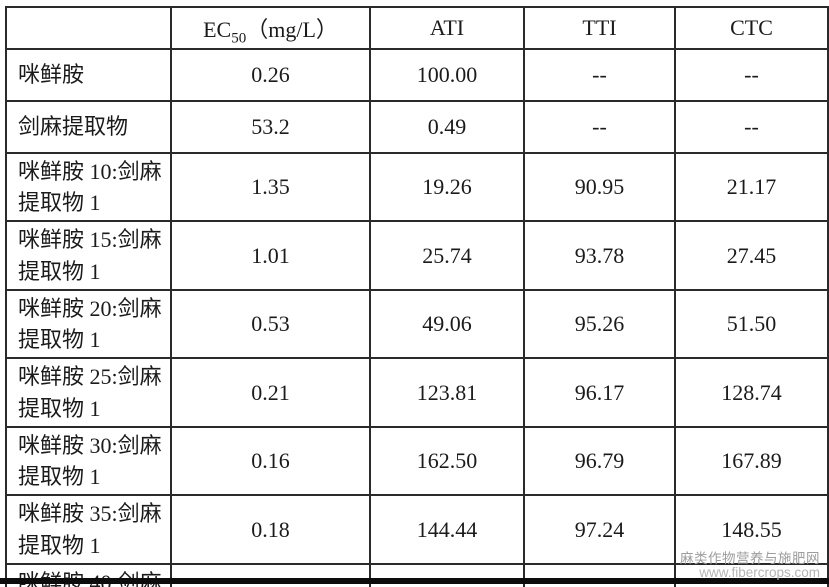  What do you see at coordinates (270, 187) in the screenshot?
I see `value-cell-ec50: 1.35` at bounding box center [270, 187].